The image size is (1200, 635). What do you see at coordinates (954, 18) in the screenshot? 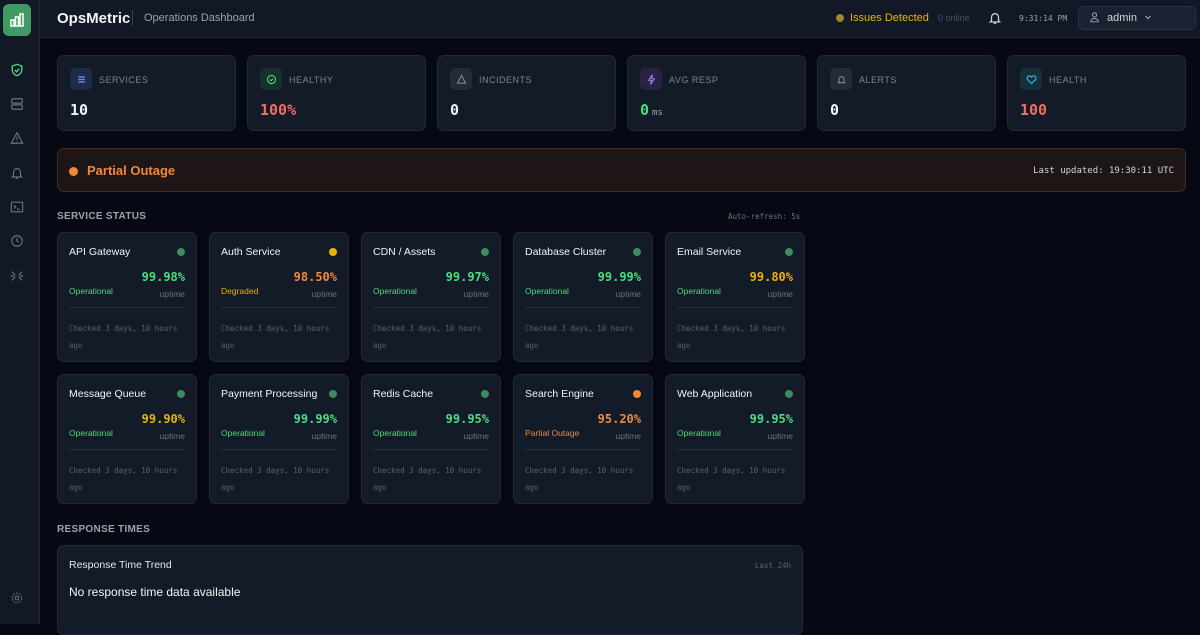
I see `online-count: 0 online` at bounding box center [954, 18].